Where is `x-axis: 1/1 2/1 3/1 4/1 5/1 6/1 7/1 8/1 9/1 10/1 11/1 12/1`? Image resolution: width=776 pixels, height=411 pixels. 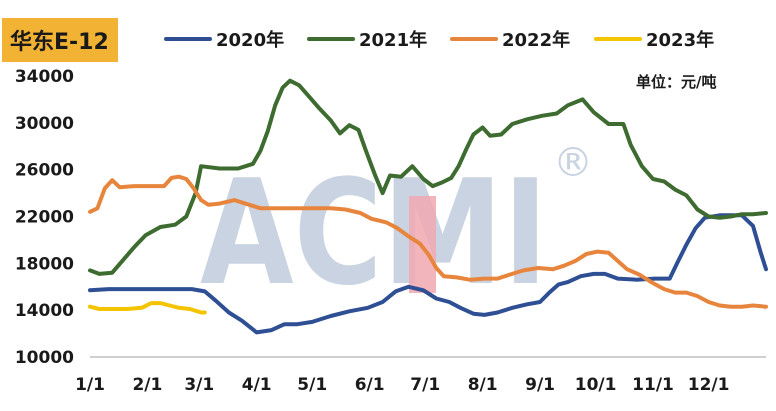
x-axis: 1/1 2/1 3/1 4/1 5/1 6/1 7/1 8/1 9/1 10/1 11/1 12/1 is located at coordinates (420, 375).